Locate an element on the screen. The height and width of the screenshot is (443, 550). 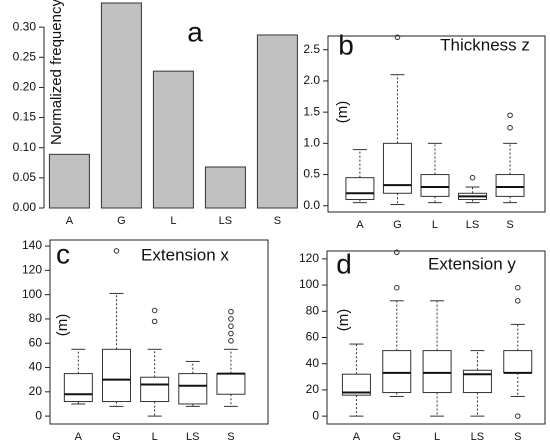
y-tick-label: 0.0 is located at coordinates (311, 205).